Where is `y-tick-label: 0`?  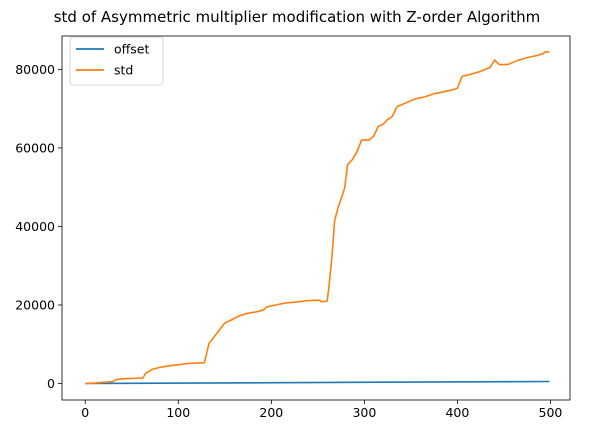
y-tick-label: 0 is located at coordinates (51, 383).